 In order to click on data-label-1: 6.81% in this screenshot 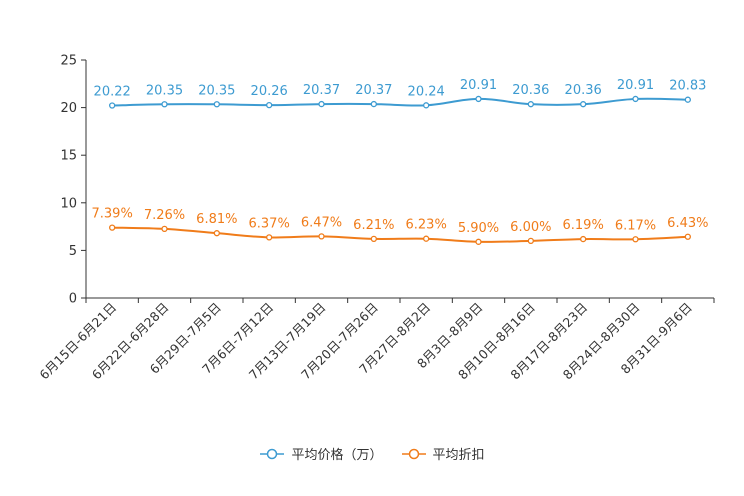, I will do `click(216, 219)`.